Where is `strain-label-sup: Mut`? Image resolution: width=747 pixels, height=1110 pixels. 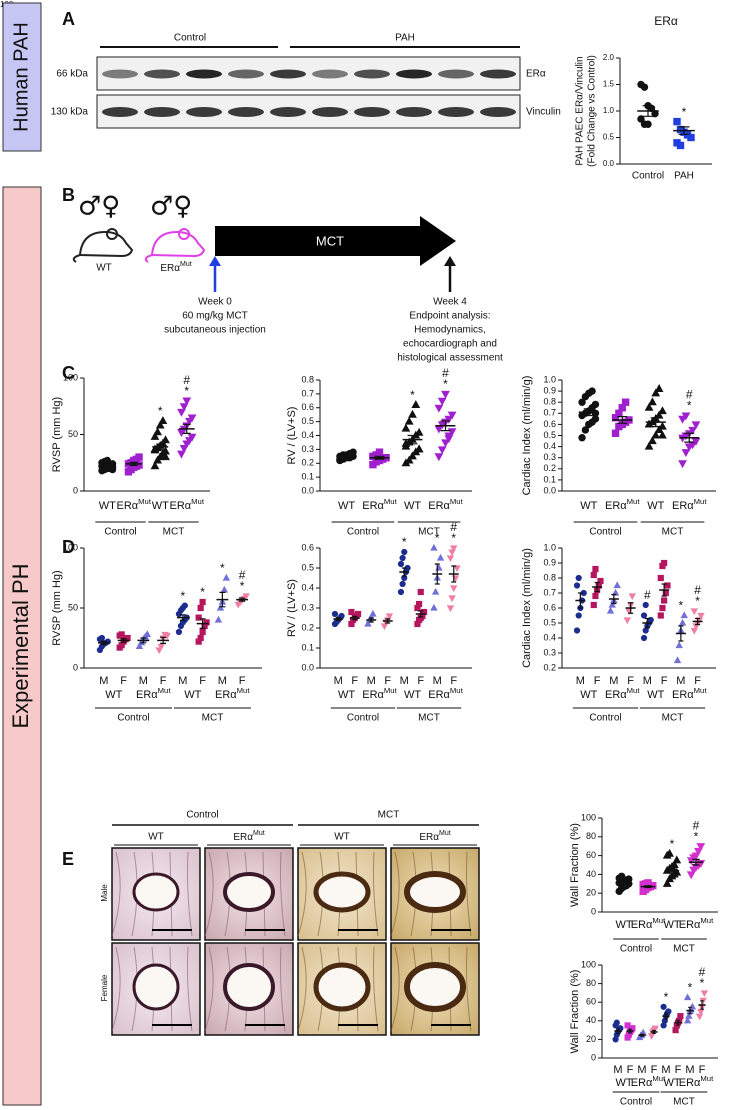 strain-label-sup: Mut is located at coordinates (186, 264).